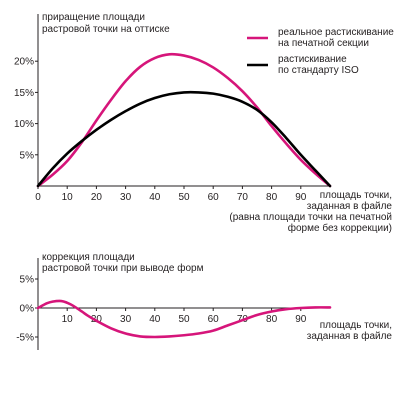  What do you see at coordinates (24, 124) in the screenshot?
I see `y-tick-label: 10%` at bounding box center [24, 124].